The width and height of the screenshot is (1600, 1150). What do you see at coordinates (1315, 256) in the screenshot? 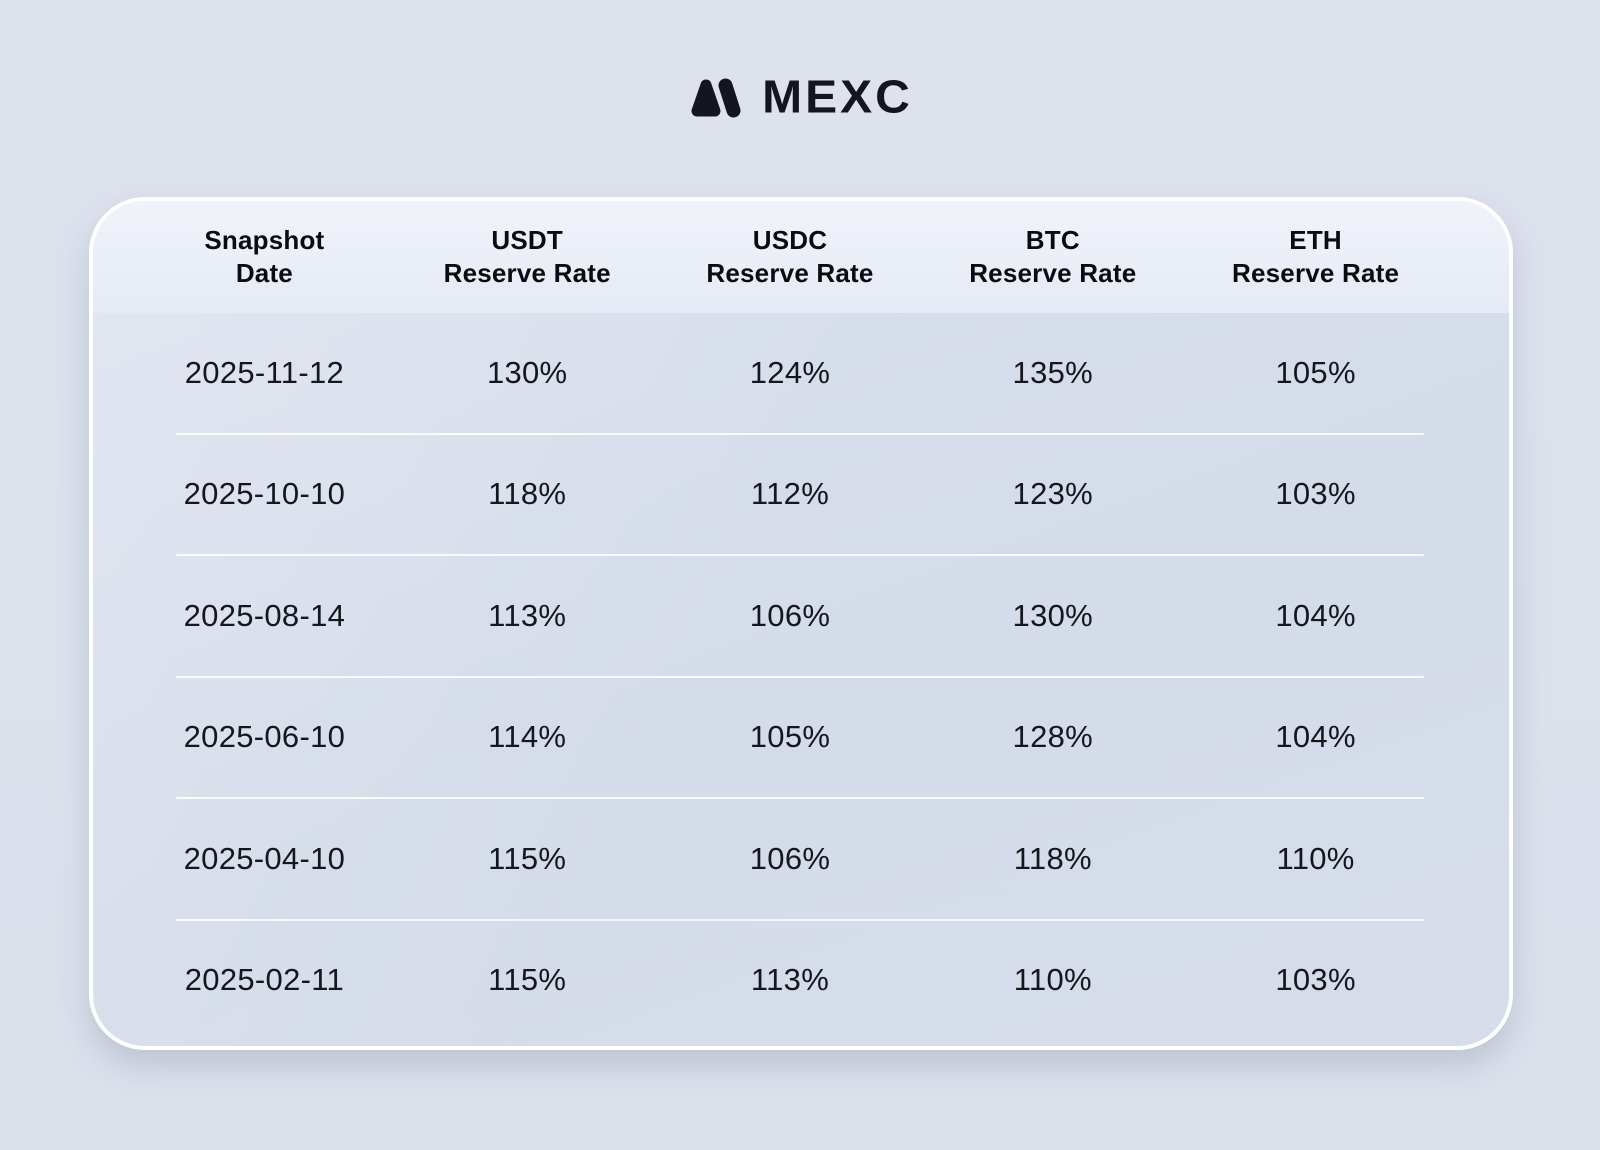
I see `column-header-eth-reserve-rate: ETH Reserve Rate` at bounding box center [1315, 256].